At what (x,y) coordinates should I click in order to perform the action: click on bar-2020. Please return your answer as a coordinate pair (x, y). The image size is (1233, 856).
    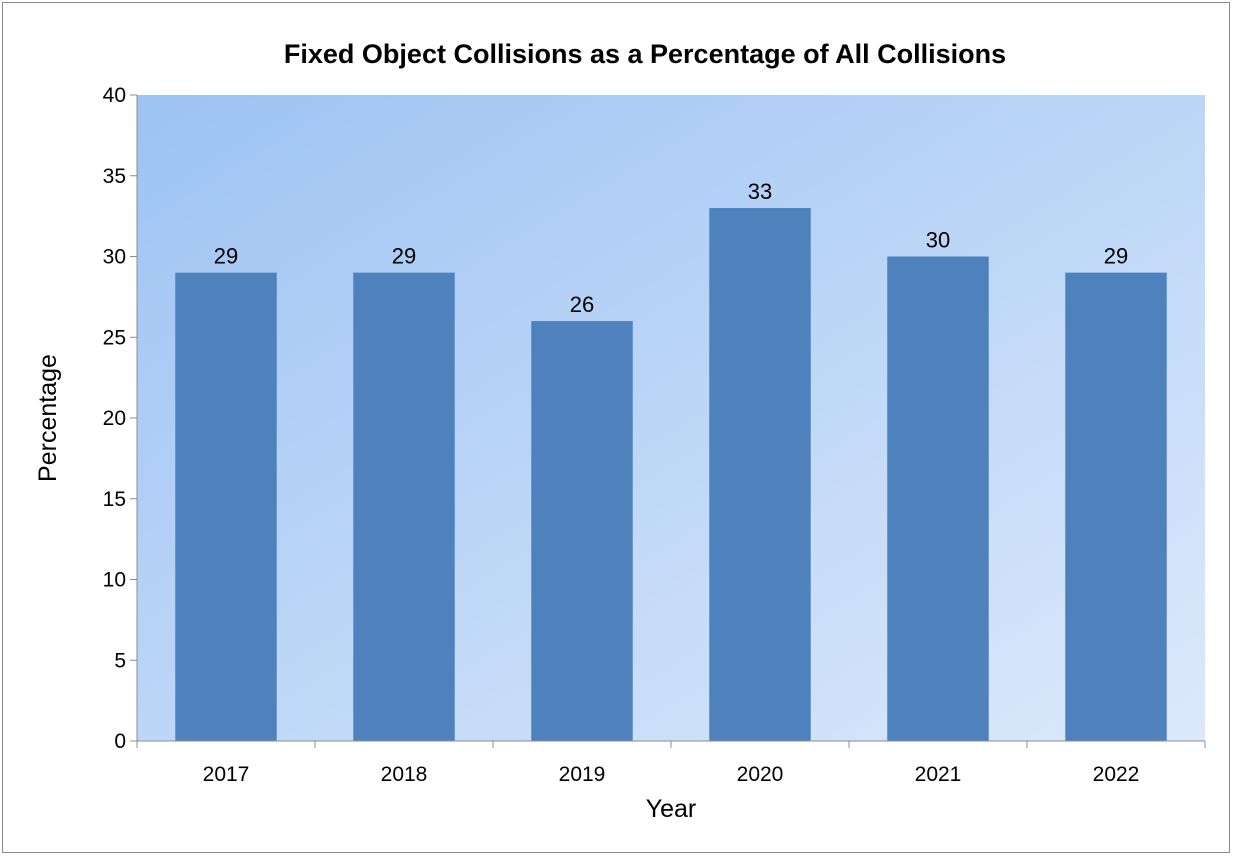
    Looking at the image, I should click on (760, 475).